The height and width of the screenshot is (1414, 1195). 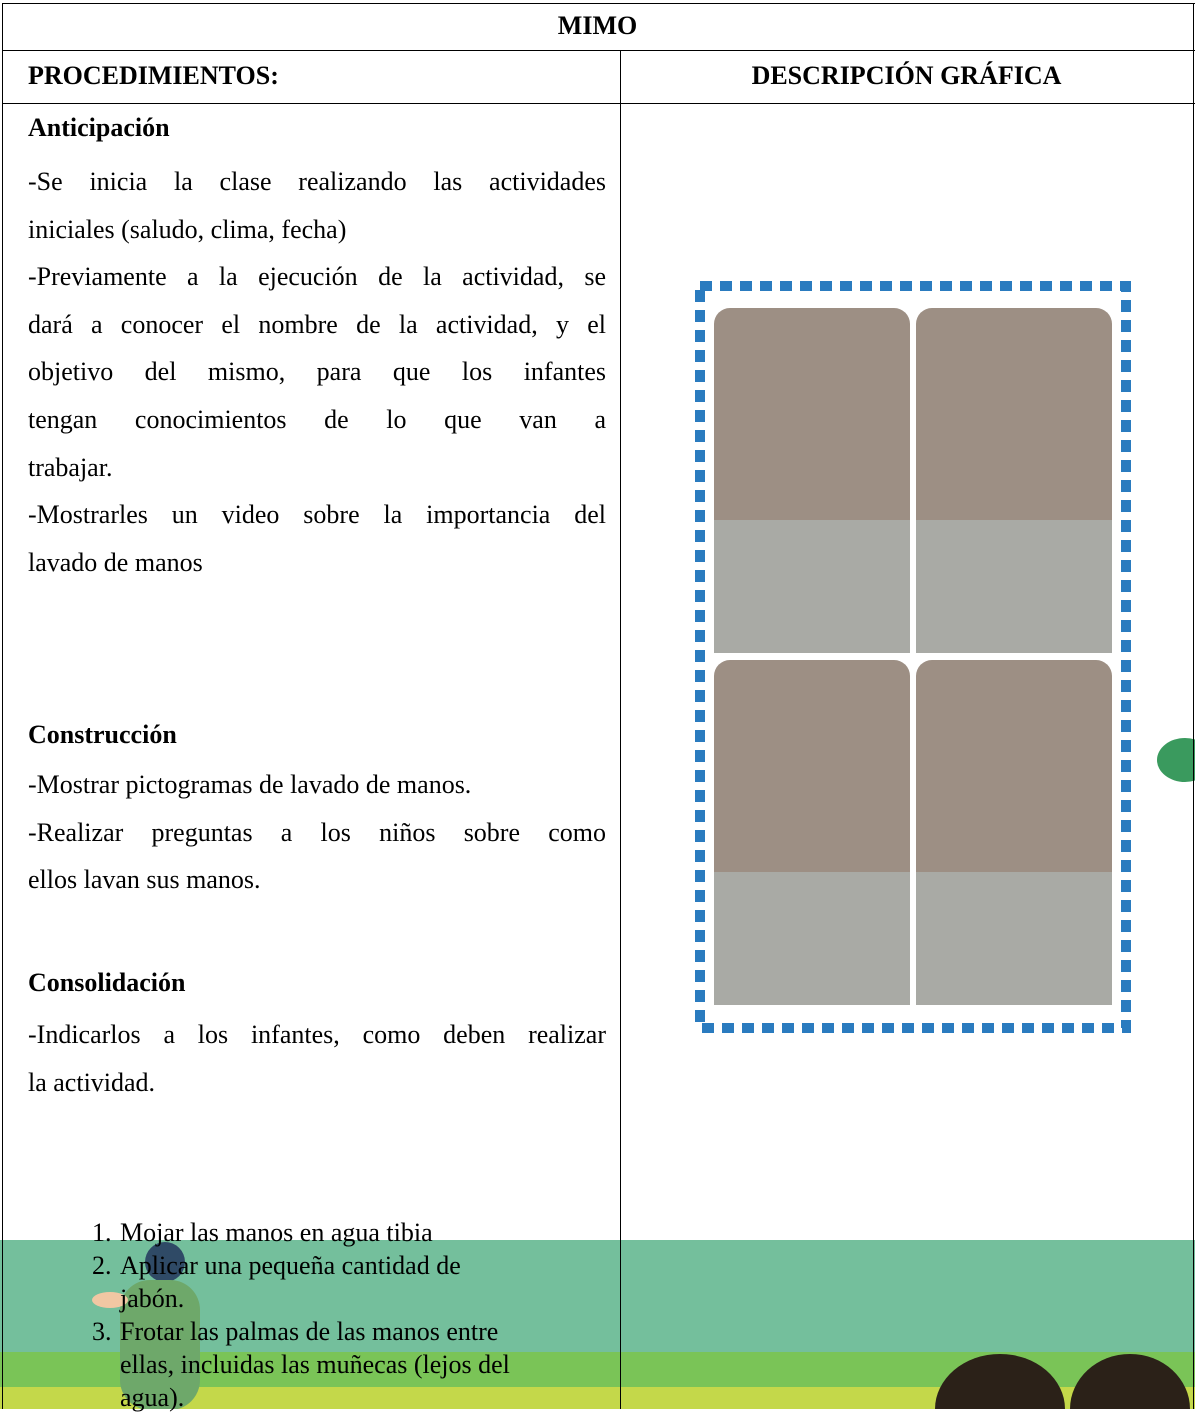 I want to click on list-text: Frotar las palmas de las manos entre, so click(x=309, y=1331).